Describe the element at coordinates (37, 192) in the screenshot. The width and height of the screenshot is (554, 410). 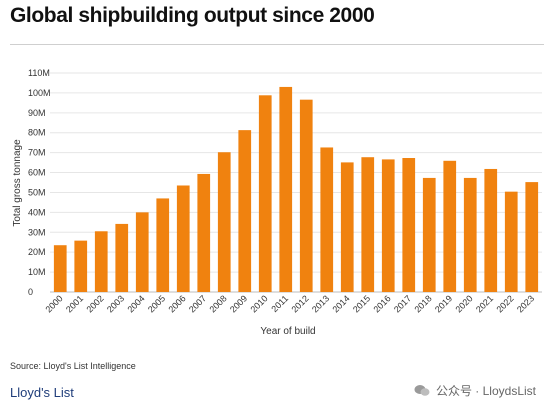
I see `y-tick-label: 50M` at that location.